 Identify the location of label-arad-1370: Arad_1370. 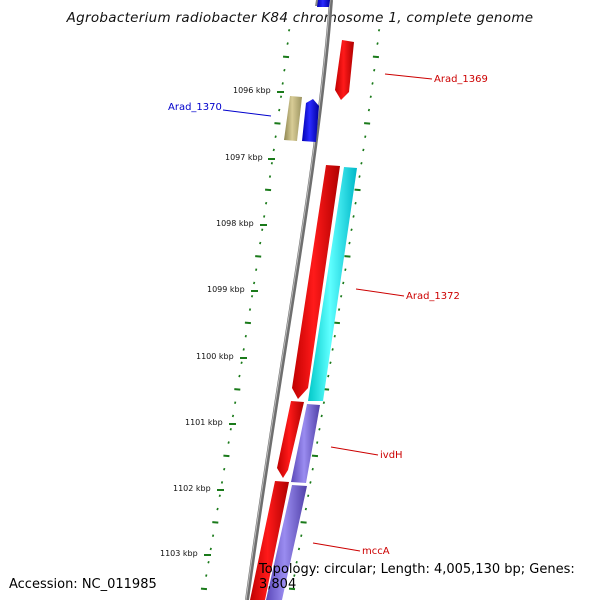
(195, 107).